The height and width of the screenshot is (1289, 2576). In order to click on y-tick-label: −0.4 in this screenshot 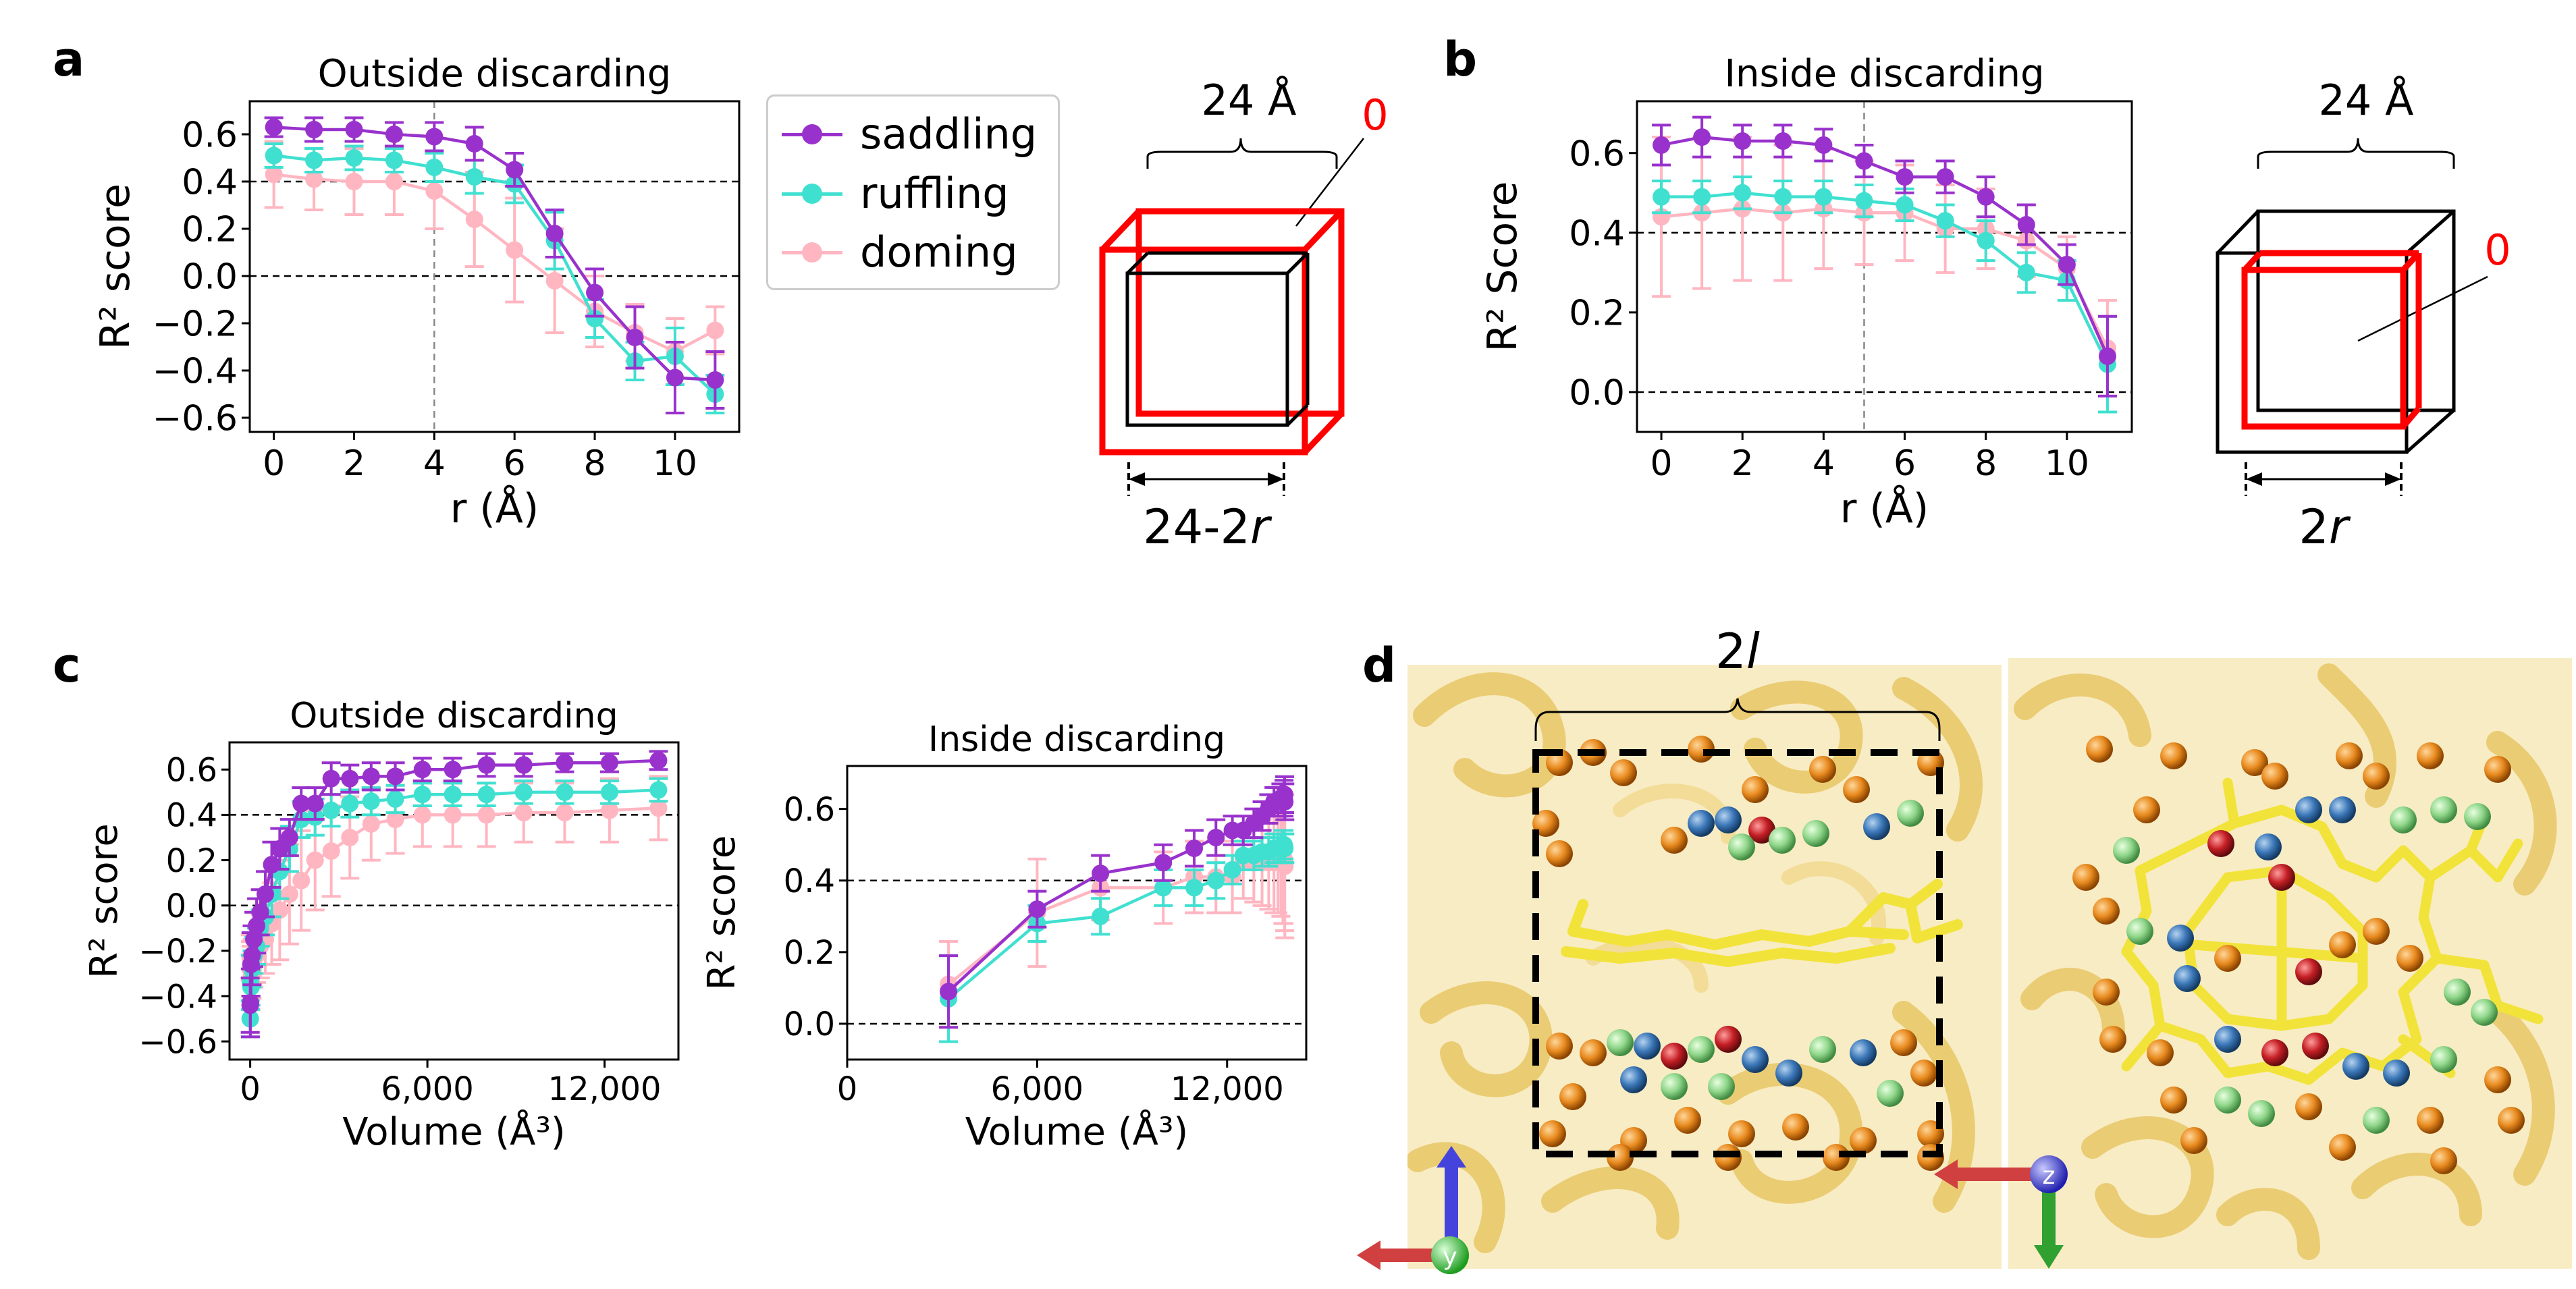, I will do `click(196, 372)`.